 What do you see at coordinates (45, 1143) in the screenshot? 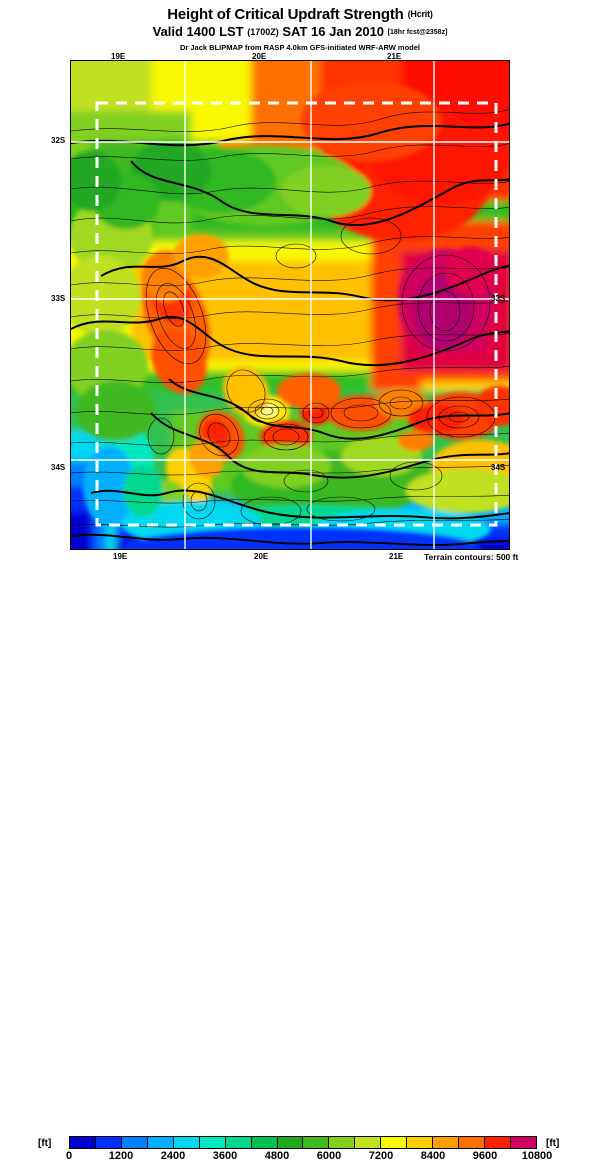
I see `colorbar-unit-left: [ft]` at bounding box center [45, 1143].